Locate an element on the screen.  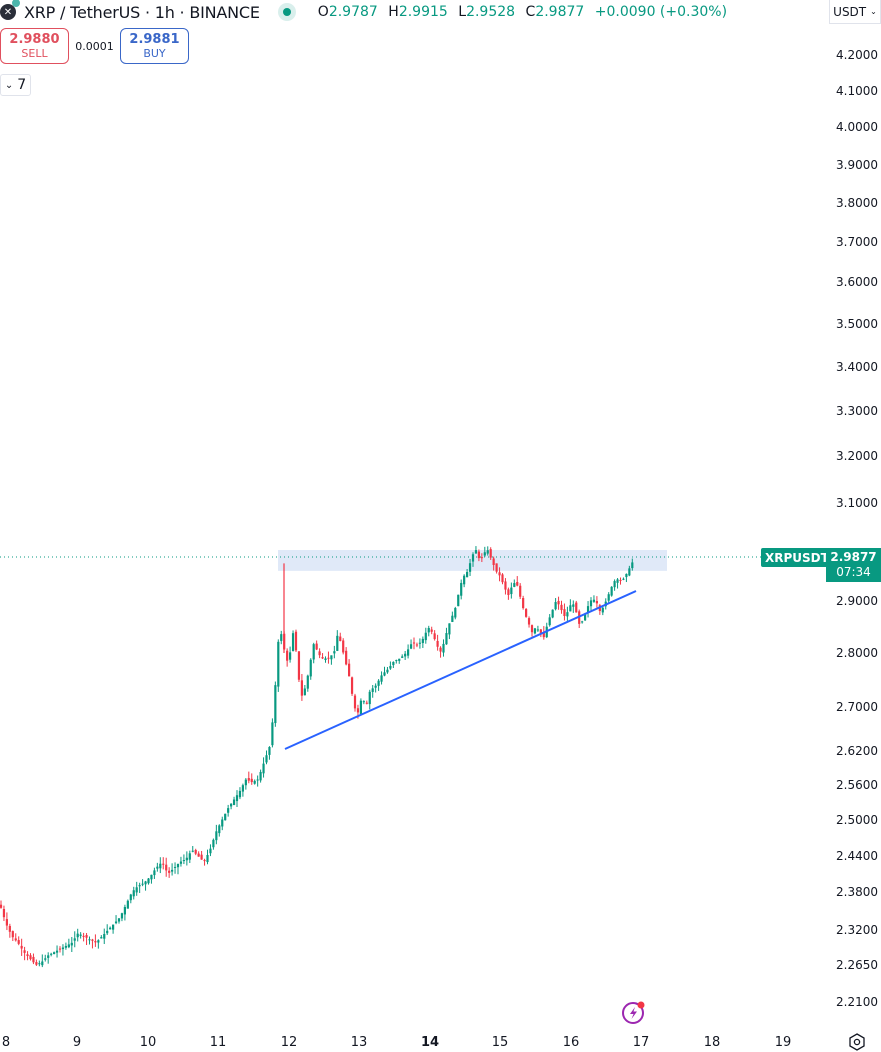
time-tick-label: 18 is located at coordinates (712, 1042).